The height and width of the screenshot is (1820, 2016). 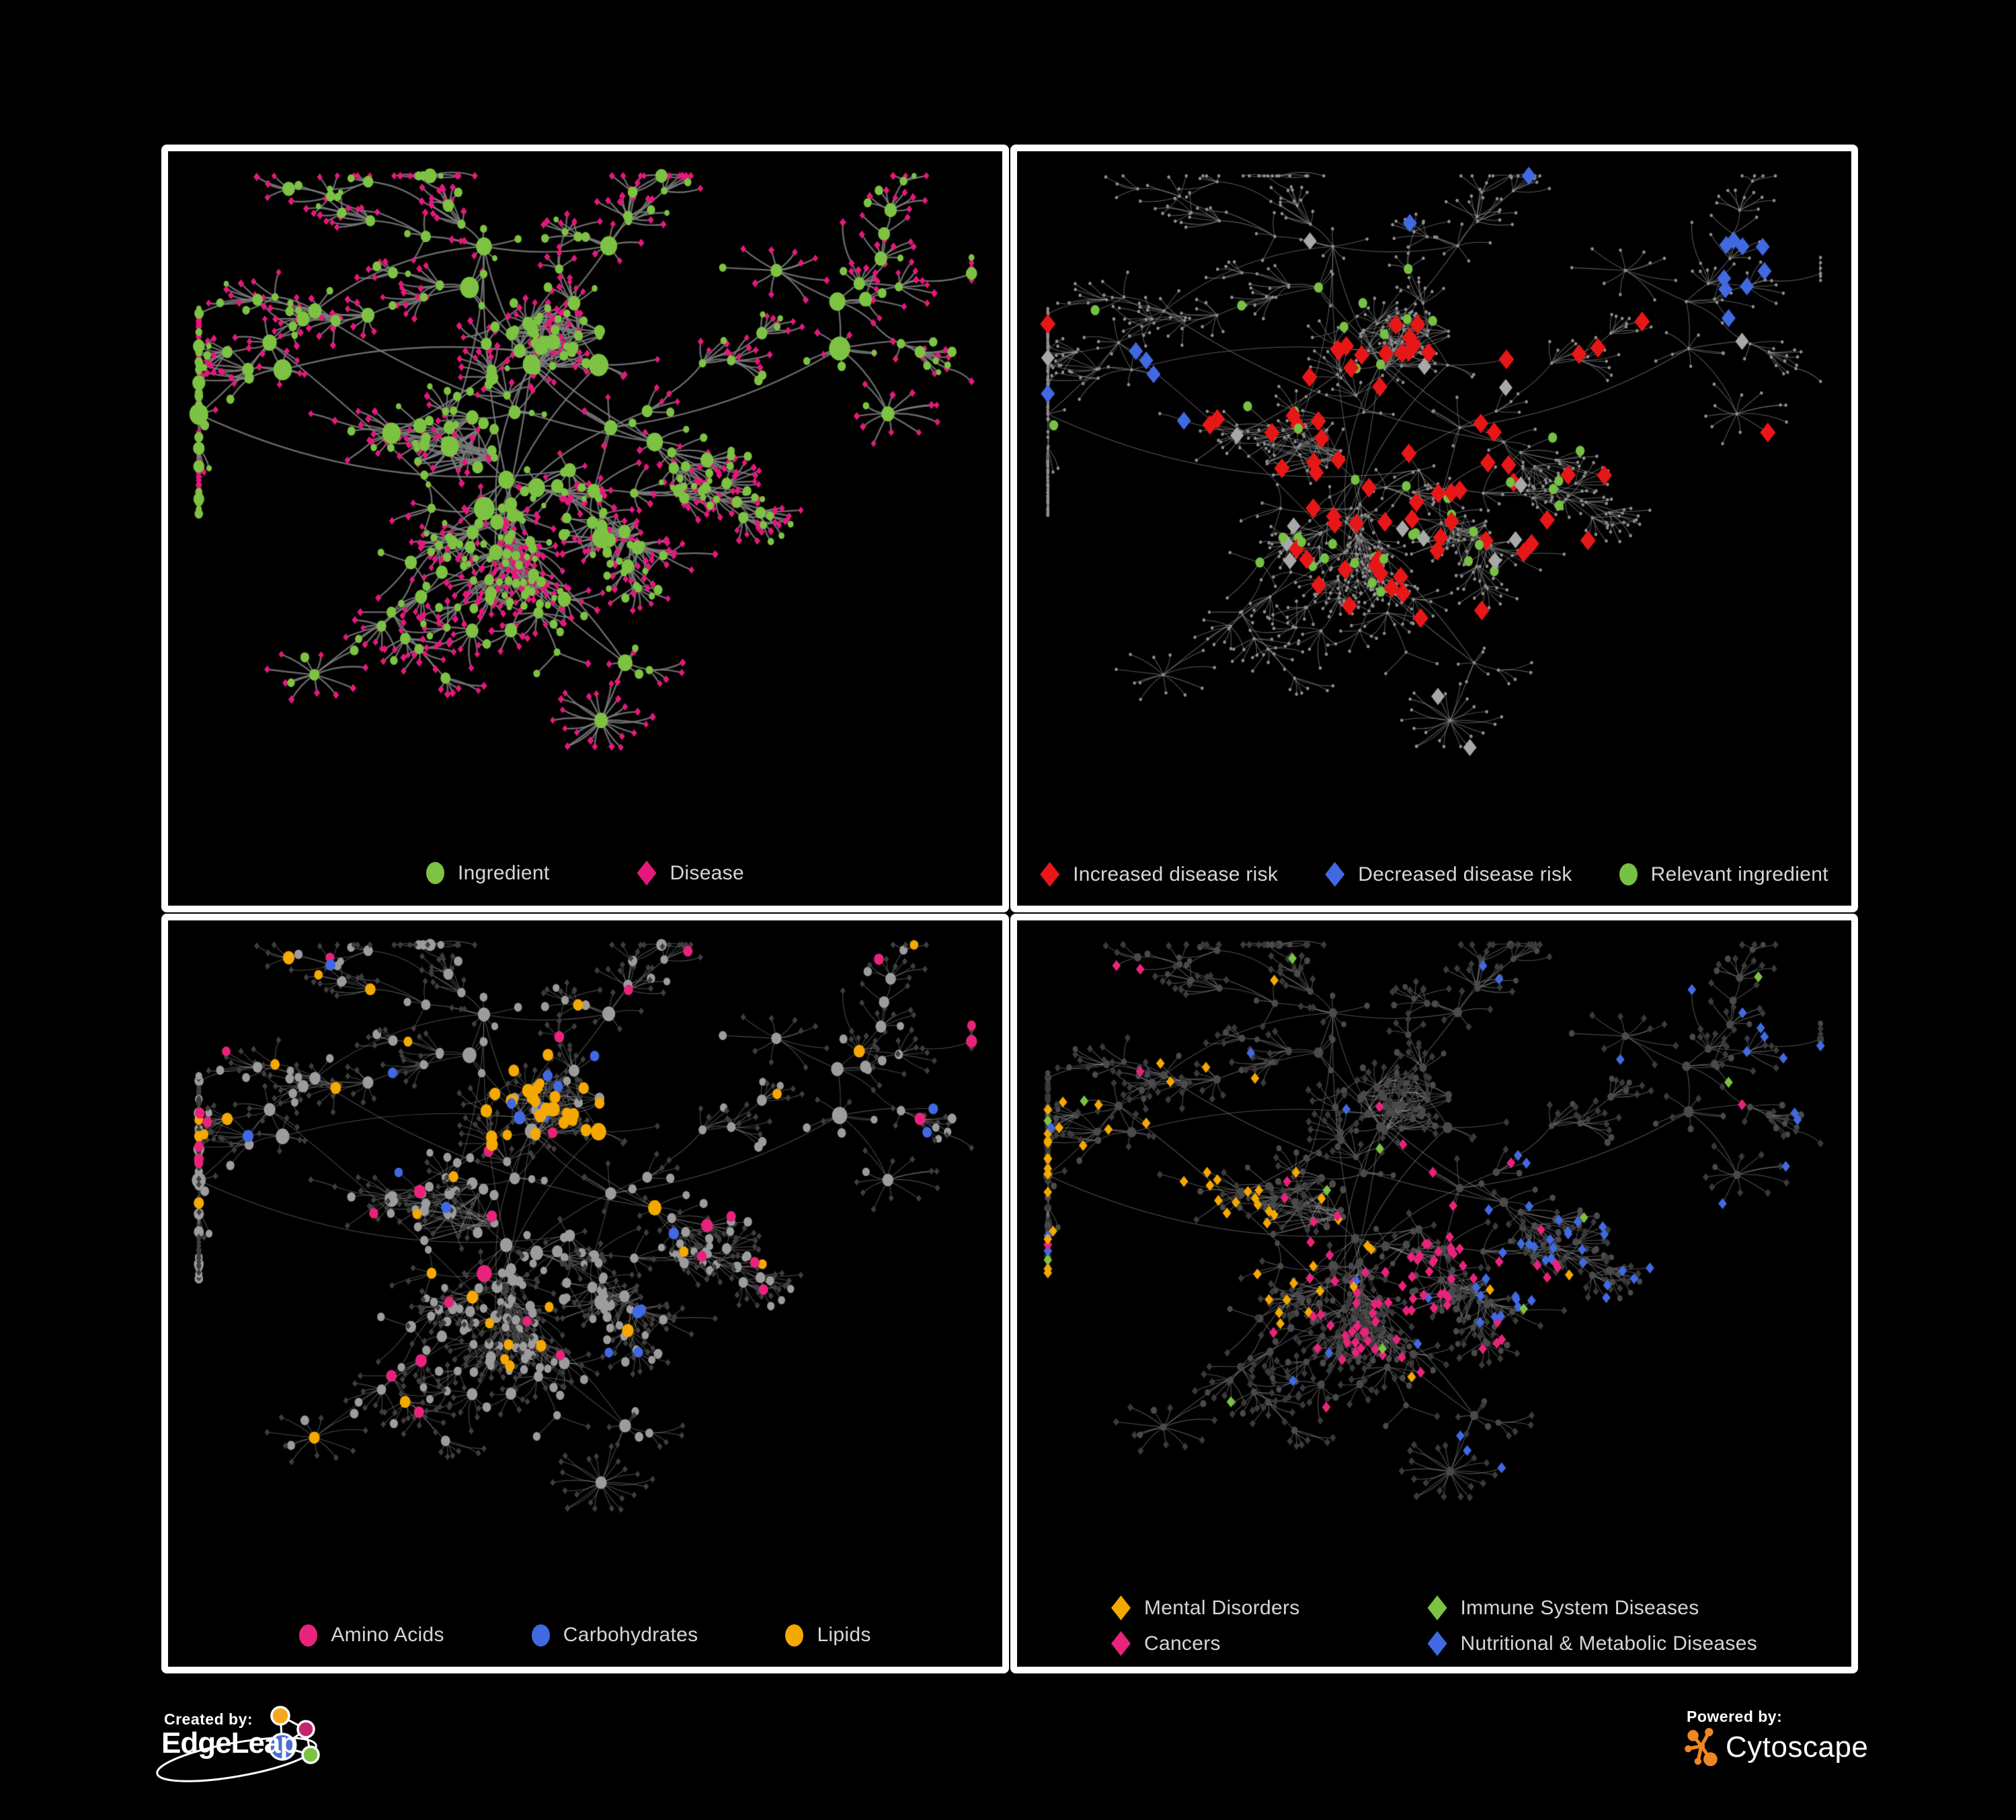 What do you see at coordinates (585, 873) in the screenshot?
I see `legend-ingredient-disease: Ingredient Disease` at bounding box center [585, 873].